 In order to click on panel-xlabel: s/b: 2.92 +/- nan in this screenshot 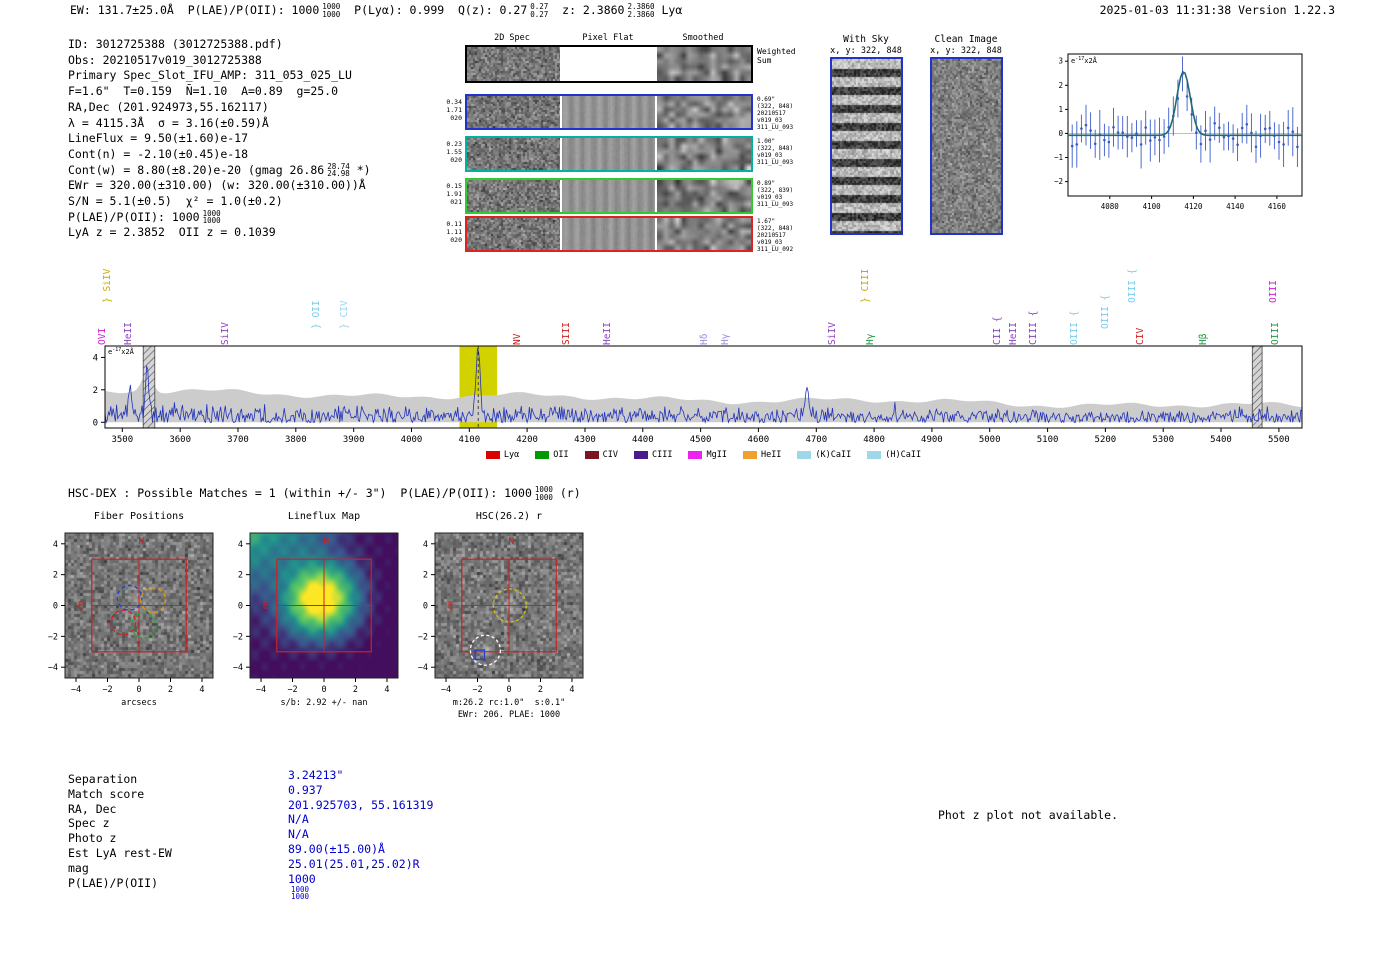, I will do `click(324, 703)`.